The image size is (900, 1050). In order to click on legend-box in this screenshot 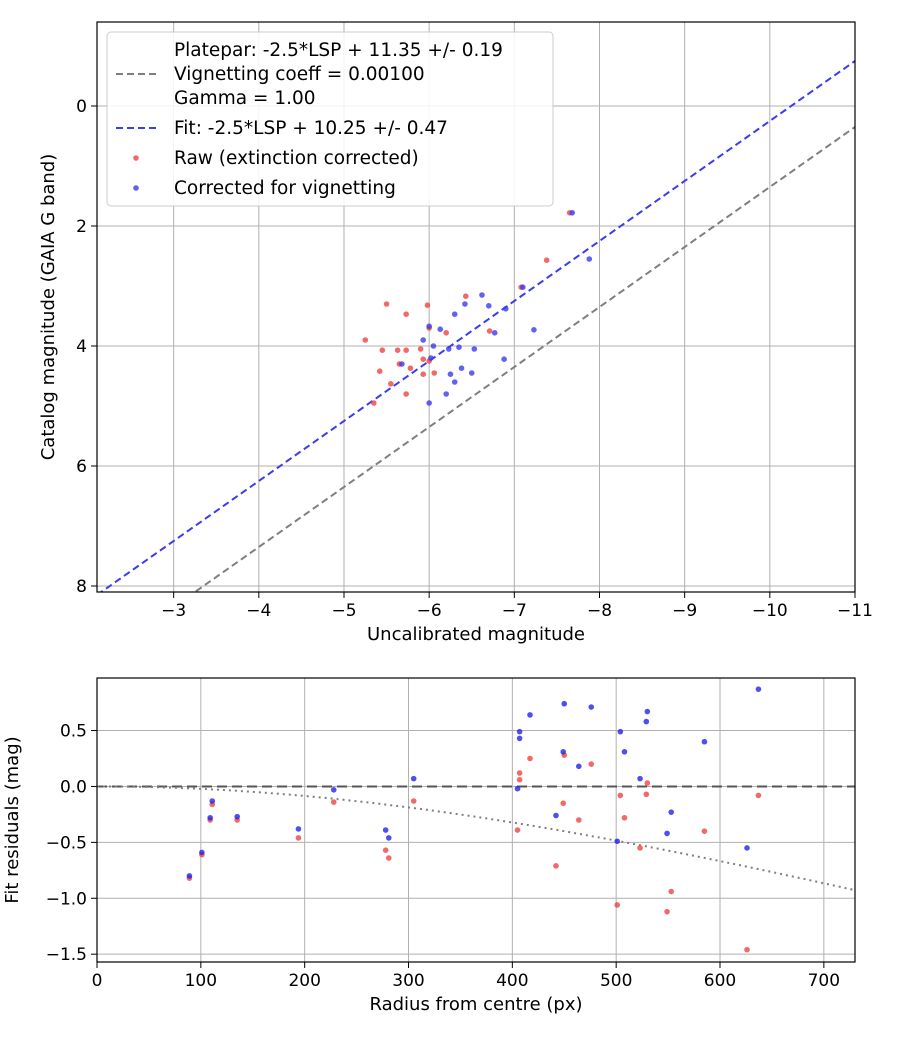, I will do `click(330, 119)`.